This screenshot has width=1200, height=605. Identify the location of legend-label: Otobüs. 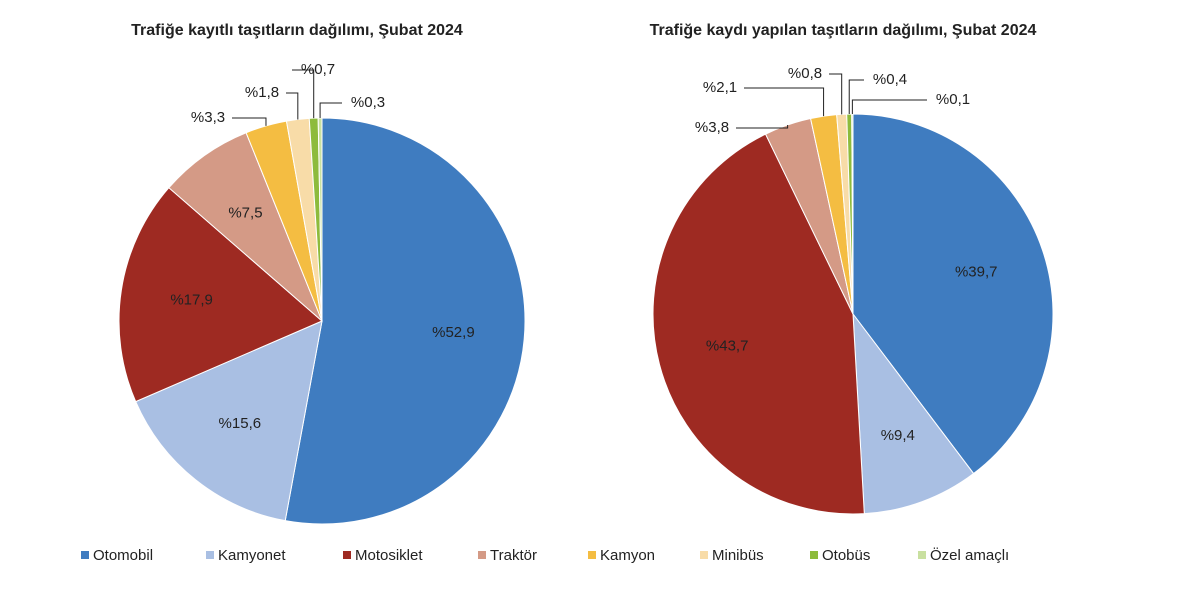
(846, 555).